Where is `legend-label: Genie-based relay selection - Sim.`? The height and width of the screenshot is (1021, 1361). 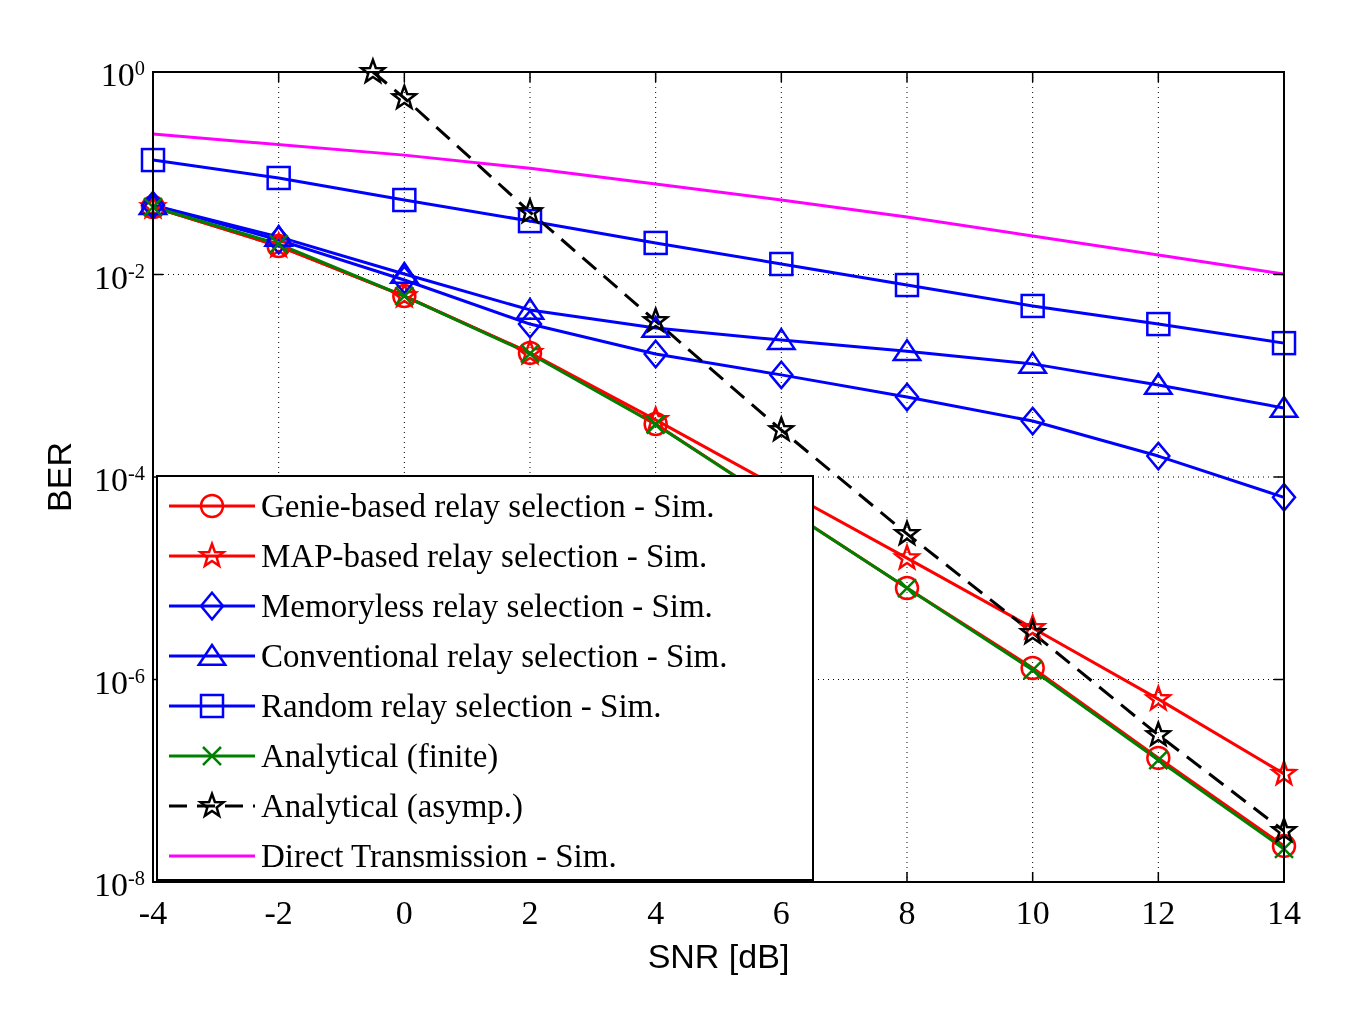
legend-label: Genie-based relay selection - Sim. is located at coordinates (488, 506).